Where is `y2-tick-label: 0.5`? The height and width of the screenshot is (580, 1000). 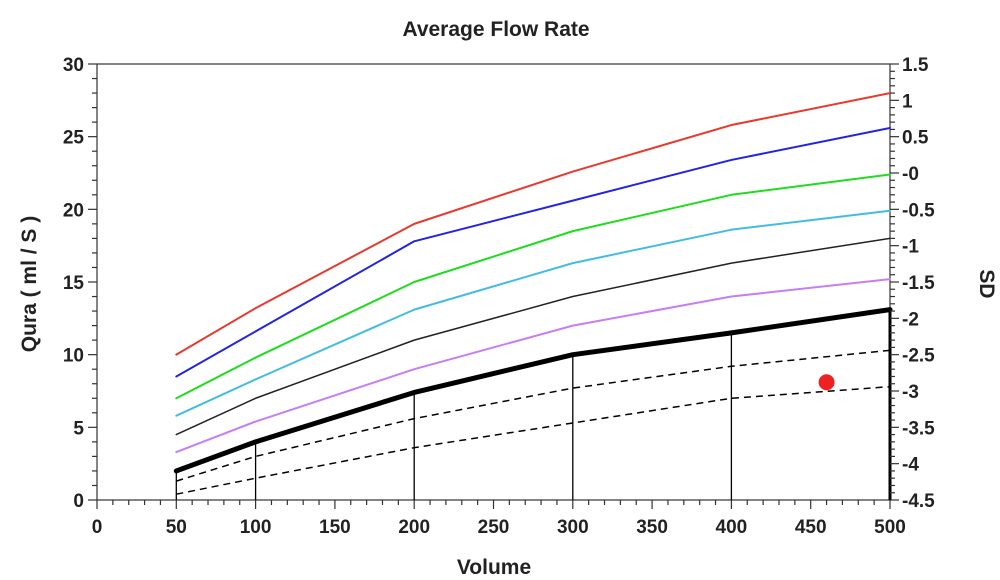 y2-tick-label: 0.5 is located at coordinates (915, 138).